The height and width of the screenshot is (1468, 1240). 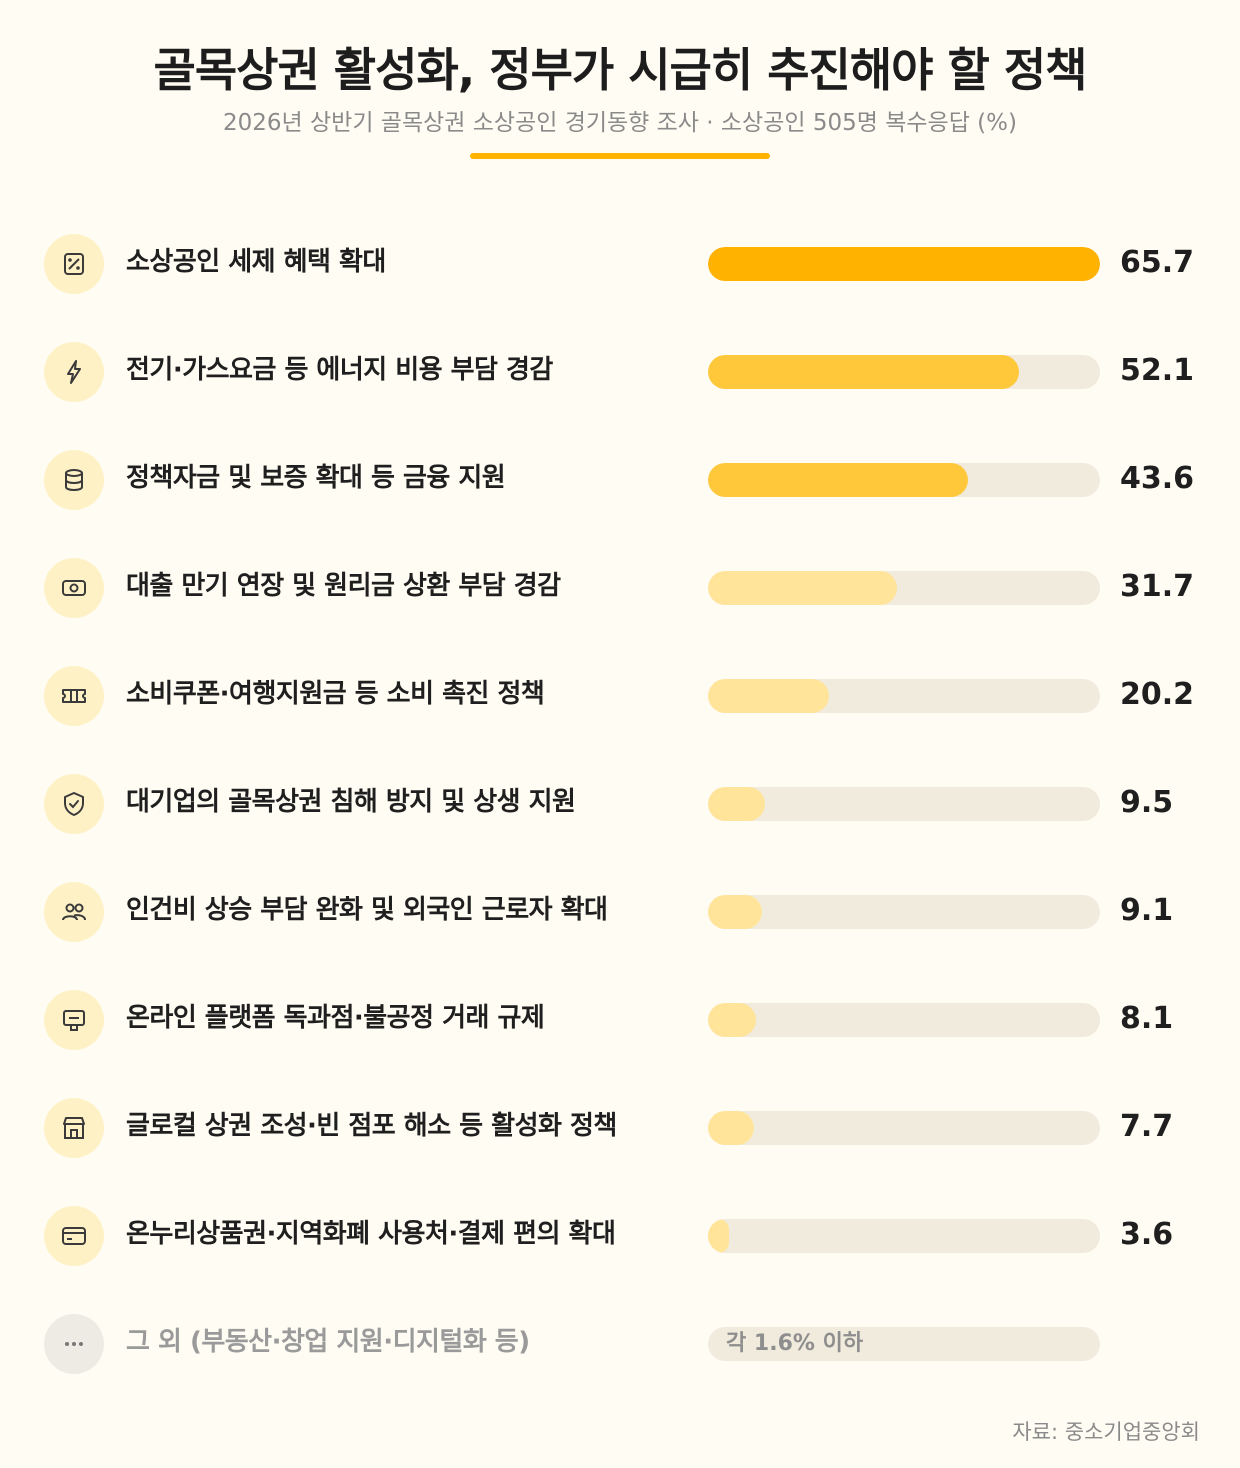 What do you see at coordinates (620, 1128) in the screenshot?
I see `bar-row: 글로컬 상권 조성·빈 점포 해소 등 활성화 정책 7.7` at bounding box center [620, 1128].